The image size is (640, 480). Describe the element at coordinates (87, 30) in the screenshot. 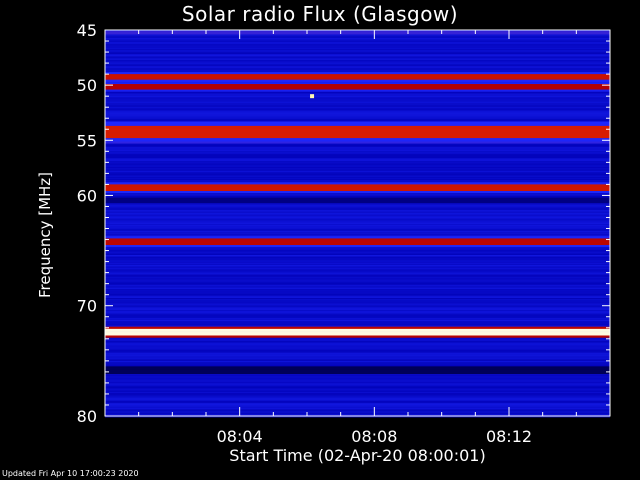

I see `y-tick-label: 45` at that location.